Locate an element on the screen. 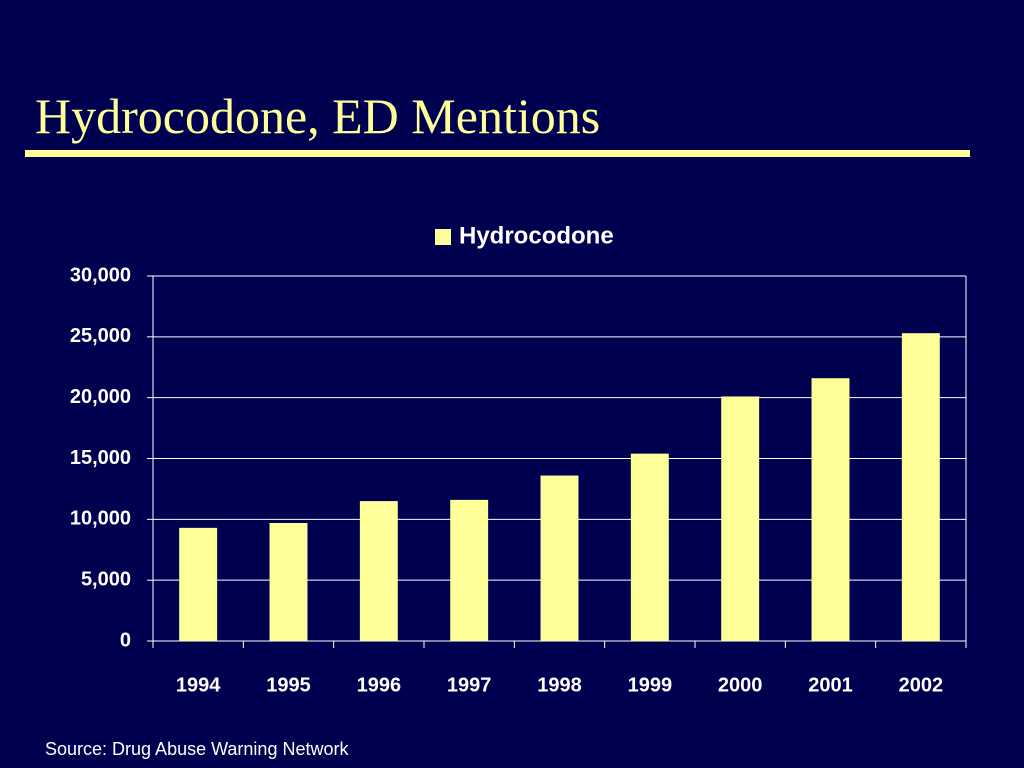 The height and width of the screenshot is (768, 1024). title-rule is located at coordinates (497, 153).